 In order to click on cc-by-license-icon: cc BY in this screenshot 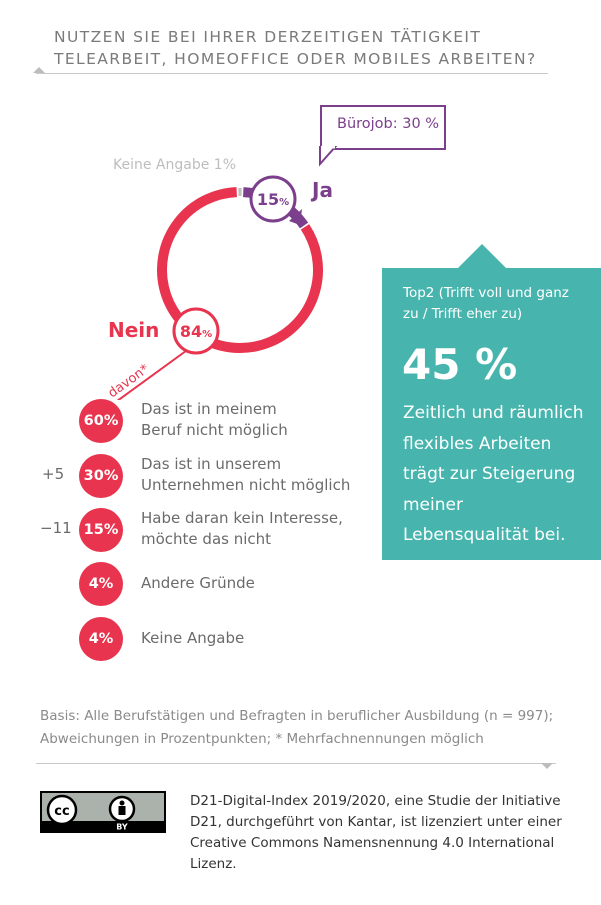, I will do `click(103, 812)`.